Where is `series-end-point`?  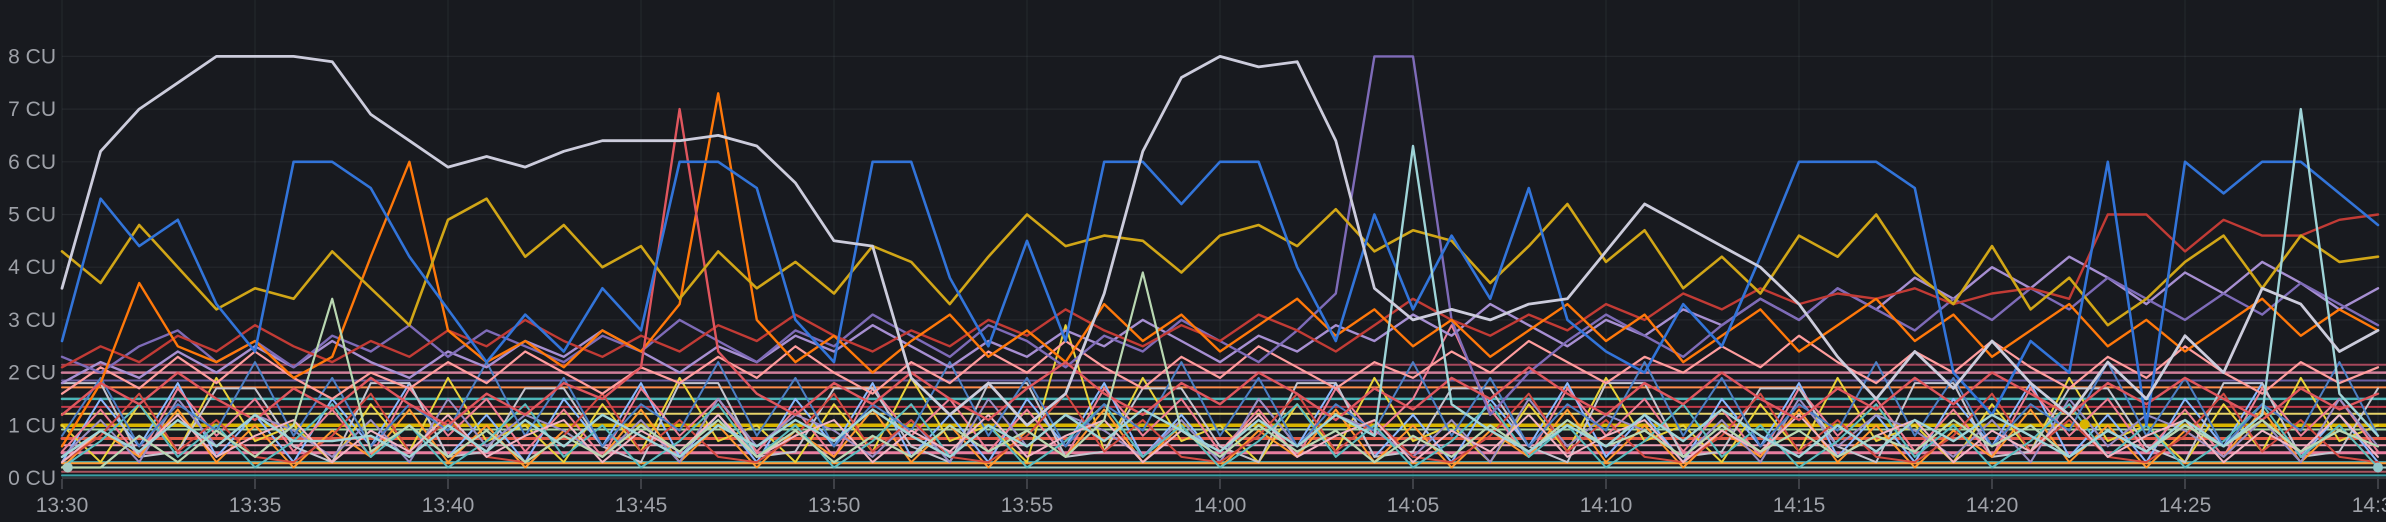
series-end-point is located at coordinates (2378, 467).